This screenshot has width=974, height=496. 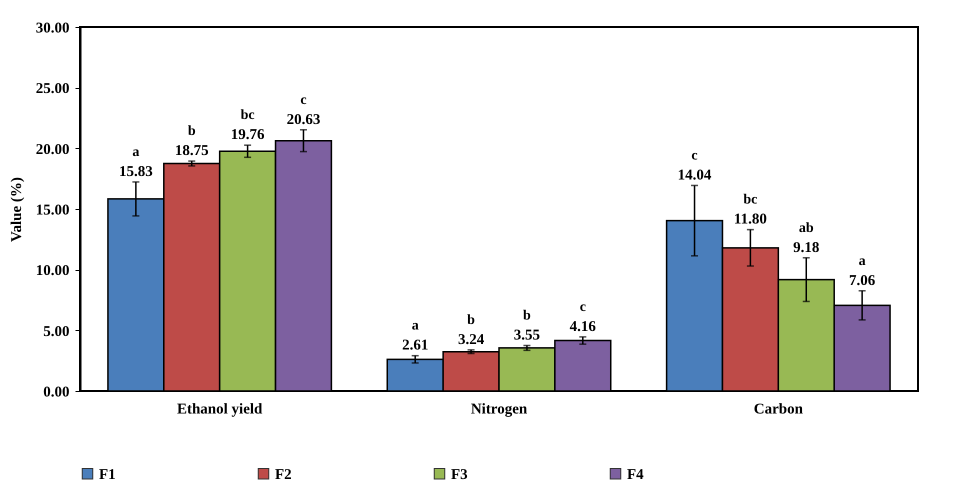 What do you see at coordinates (527, 336) in the screenshot?
I see `data-label: 3.55` at bounding box center [527, 336].